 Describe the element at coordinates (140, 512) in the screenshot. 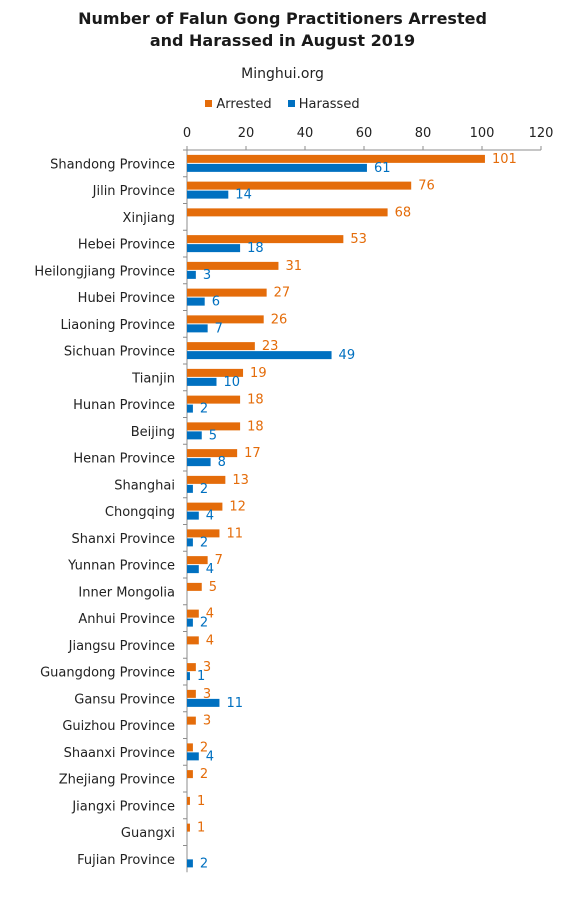

I see `category-label: Chongqing` at that location.